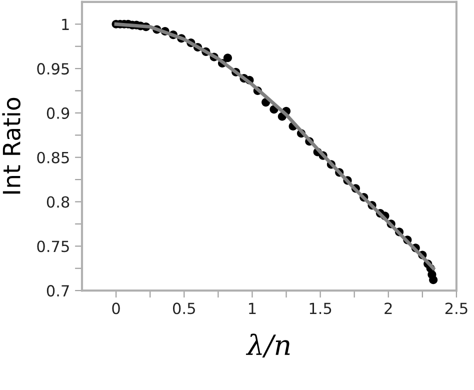  I want to click on y-tick-label: 0.95, so click(53, 69).